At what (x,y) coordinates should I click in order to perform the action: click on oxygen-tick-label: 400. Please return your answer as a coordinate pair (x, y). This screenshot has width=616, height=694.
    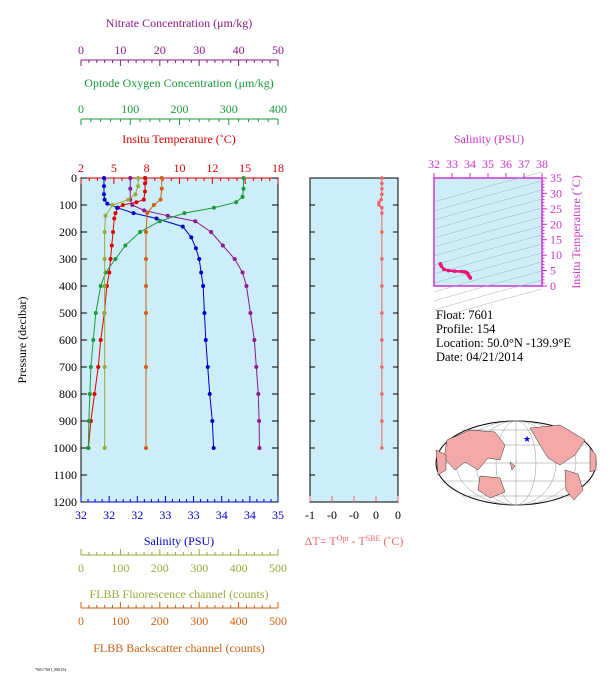
    Looking at the image, I should click on (278, 109).